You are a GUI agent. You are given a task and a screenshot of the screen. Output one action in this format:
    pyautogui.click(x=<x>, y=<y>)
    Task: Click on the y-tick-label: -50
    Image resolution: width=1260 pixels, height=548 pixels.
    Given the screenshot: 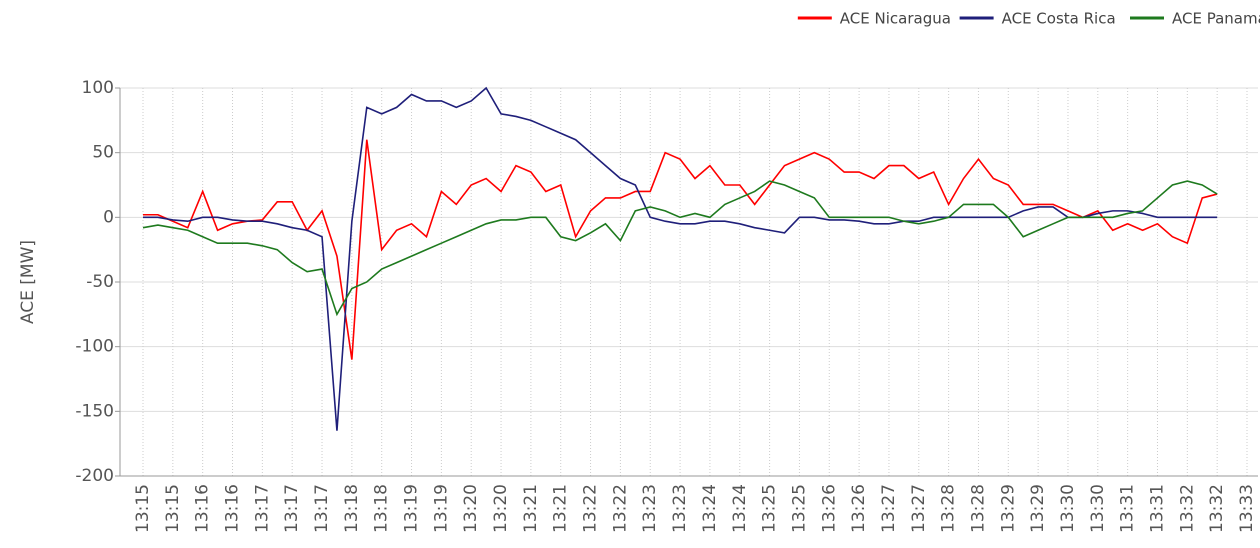 What is the action you would take?
    pyautogui.click(x=100, y=282)
    